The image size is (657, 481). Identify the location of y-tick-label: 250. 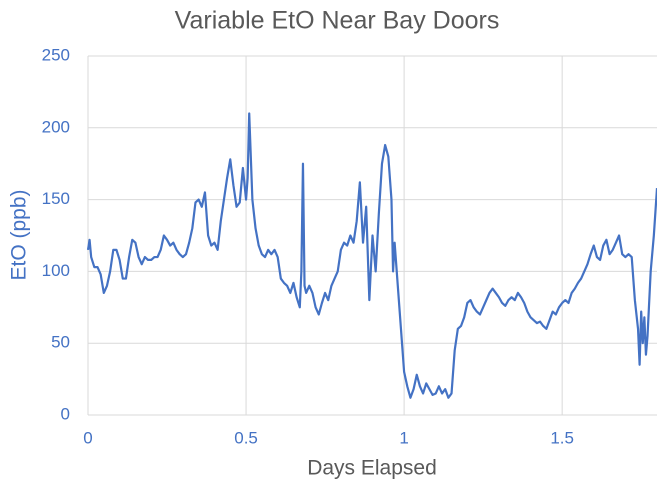
(56, 54).